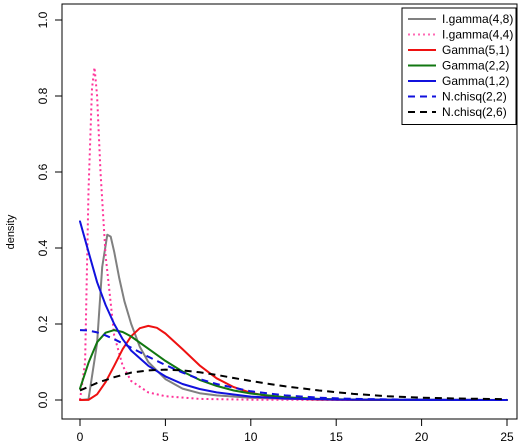 The width and height of the screenshot is (521, 448). Describe the element at coordinates (43, 95) in the screenshot. I see `y-tick-label: 0.8` at that location.